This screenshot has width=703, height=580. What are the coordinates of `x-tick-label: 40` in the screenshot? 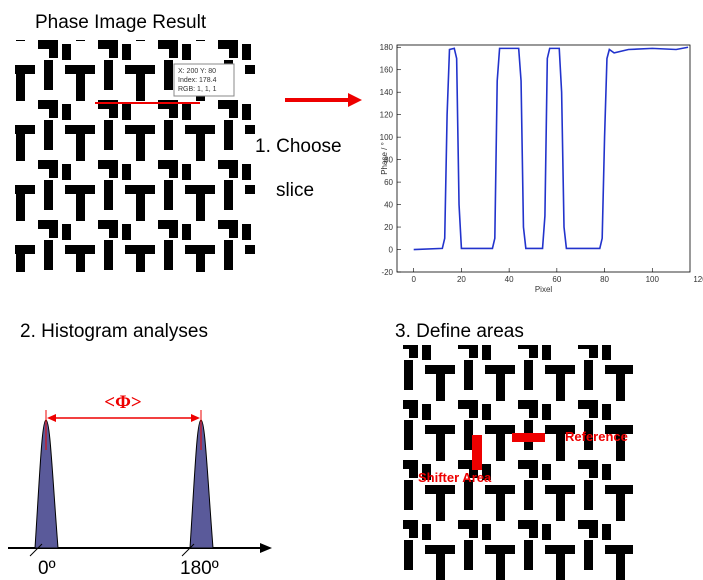 It's located at (509, 279).